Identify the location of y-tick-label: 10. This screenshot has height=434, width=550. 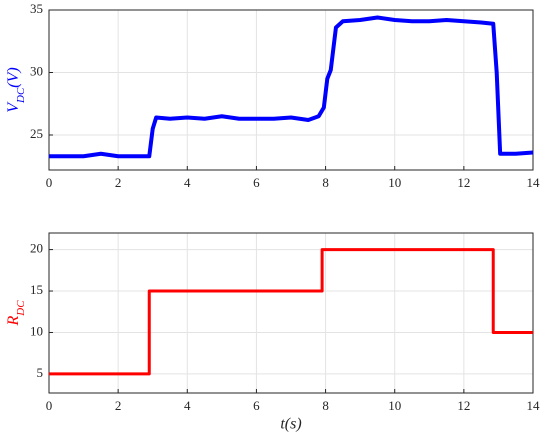
(36, 330).